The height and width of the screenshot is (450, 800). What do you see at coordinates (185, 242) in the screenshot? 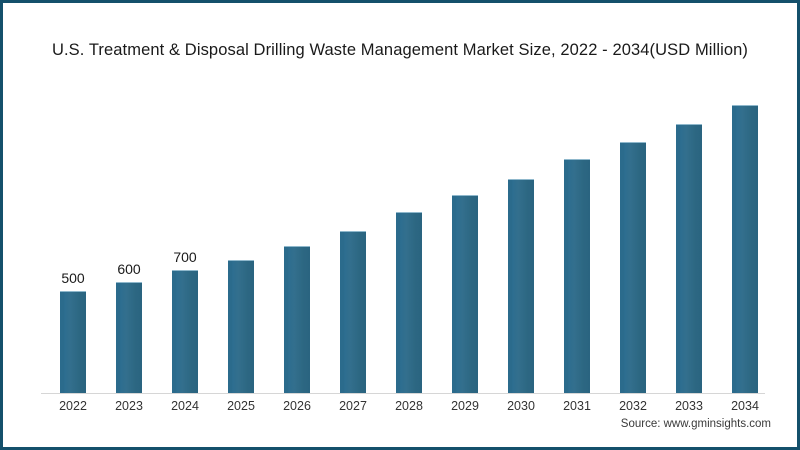
I see `bar-slot: 700` at bounding box center [185, 242].